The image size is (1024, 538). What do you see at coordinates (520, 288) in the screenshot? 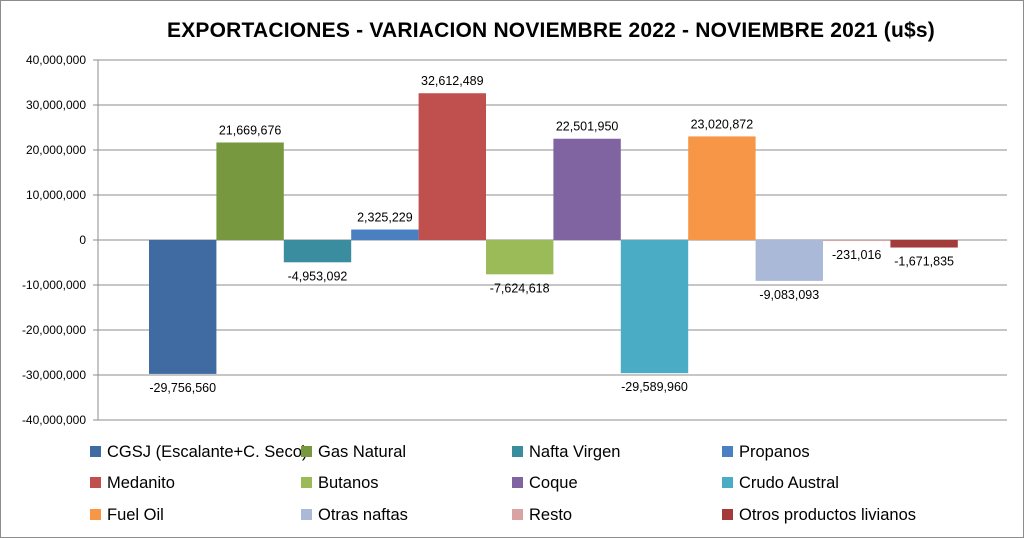
I see `data-label: -7,624,618` at bounding box center [520, 288].